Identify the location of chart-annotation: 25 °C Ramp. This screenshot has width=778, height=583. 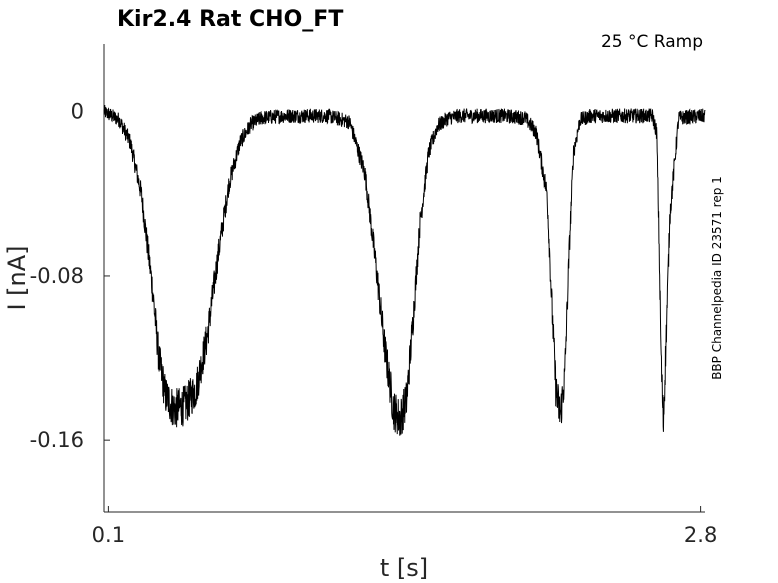
(652, 42).